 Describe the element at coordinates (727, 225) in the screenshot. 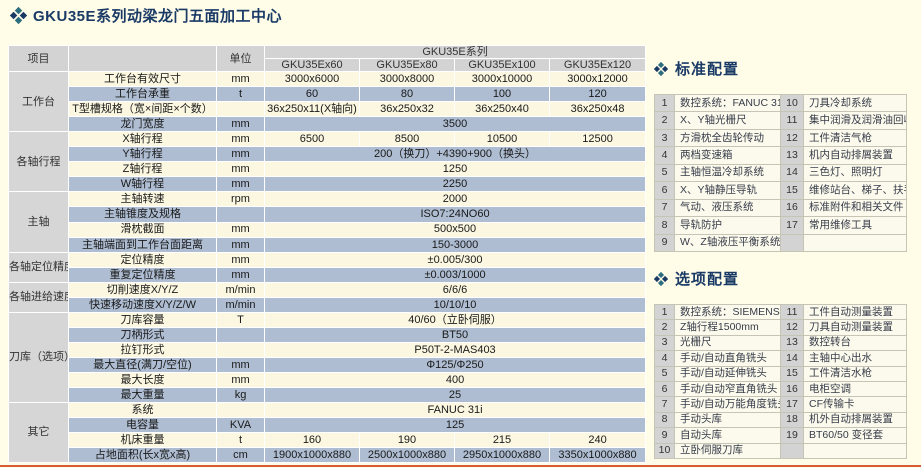

I see `config-item-label: 导轨防护` at that location.